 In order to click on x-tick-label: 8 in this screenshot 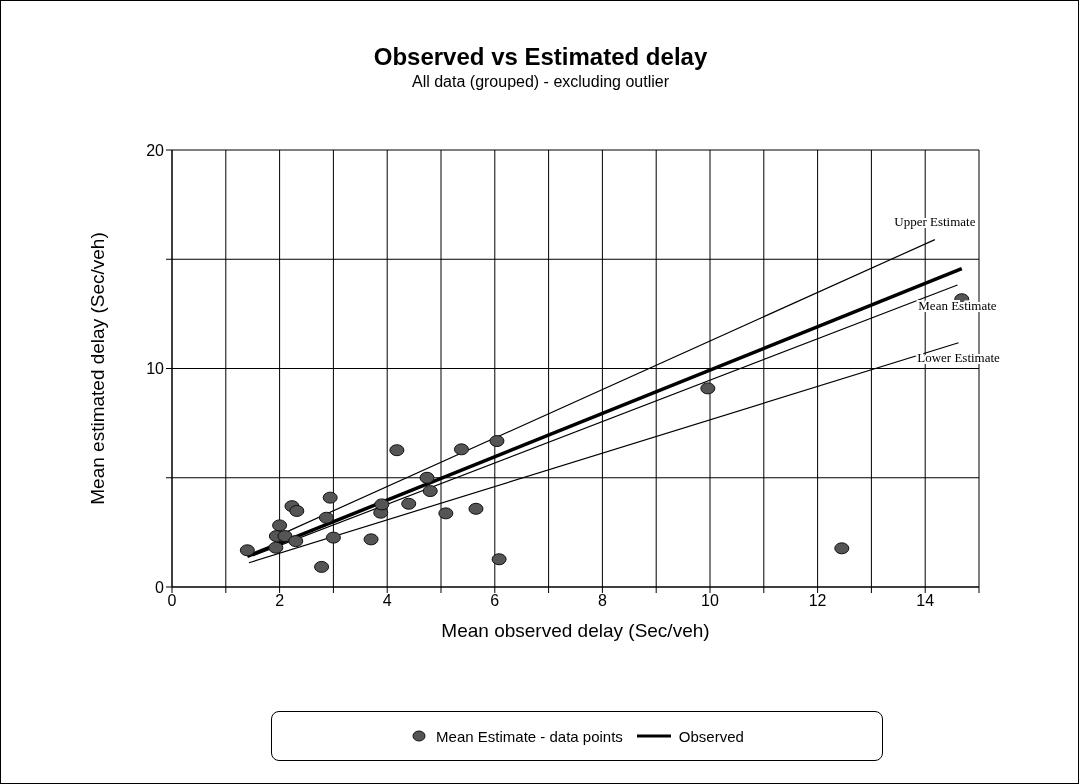, I will do `click(602, 601)`.